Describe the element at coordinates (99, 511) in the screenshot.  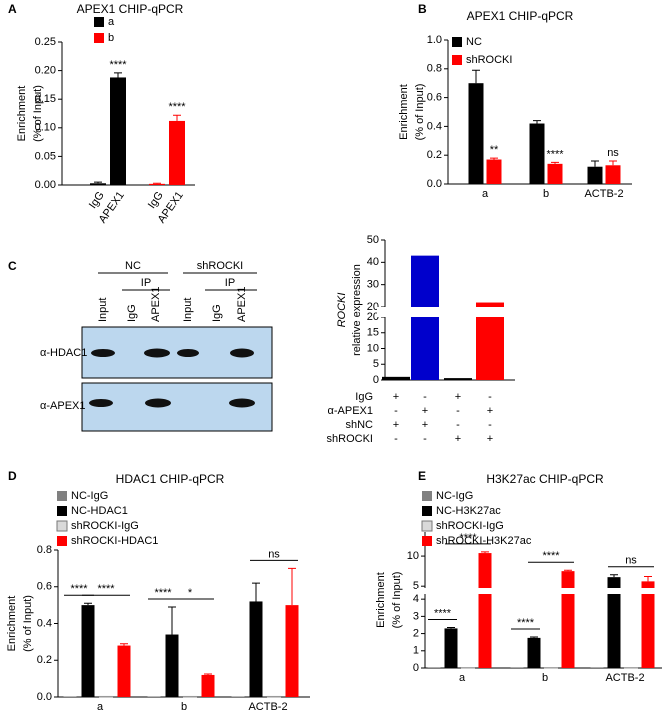
I see `legend-label: NC-HDAC1` at that location.